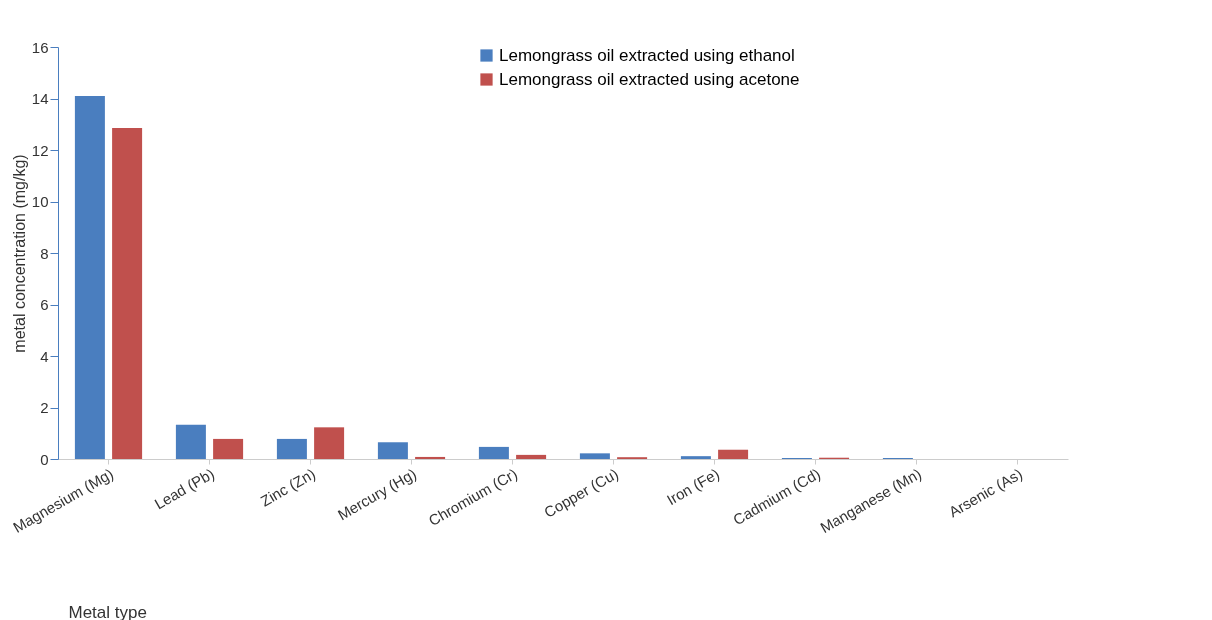 The width and height of the screenshot is (1212, 620). I want to click on y-tick-label: 0, so click(44, 459).